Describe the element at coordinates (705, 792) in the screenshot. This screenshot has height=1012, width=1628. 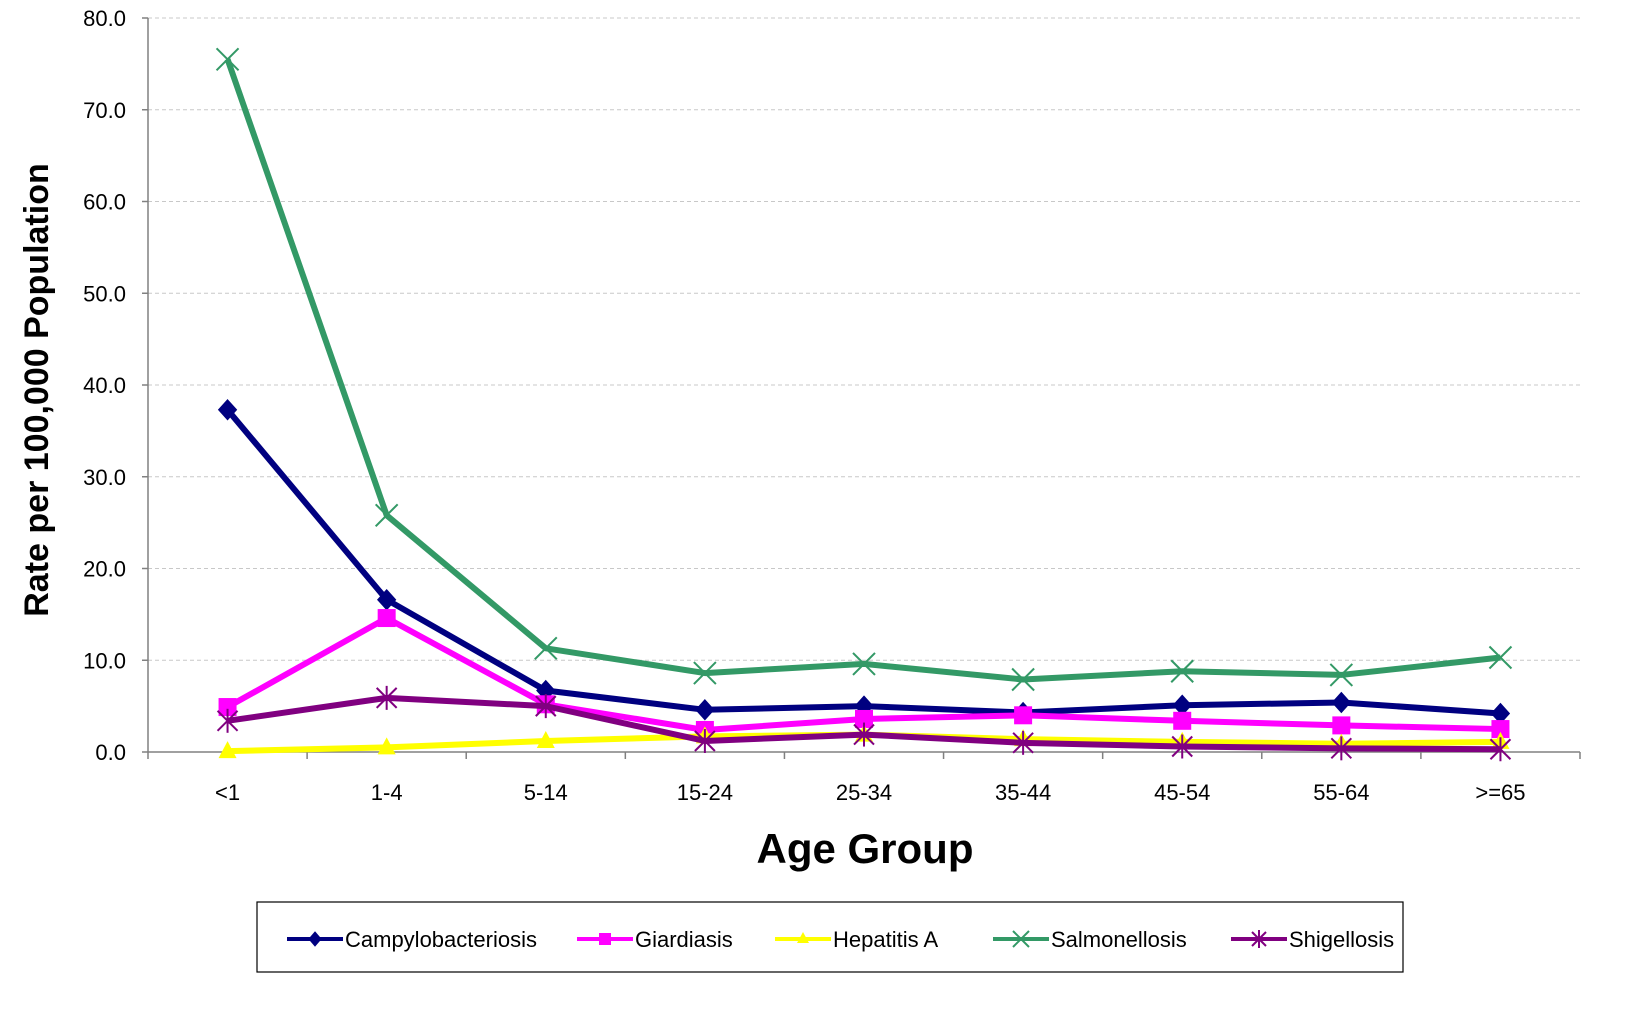
I see `x-tick-label: 15-24` at that location.